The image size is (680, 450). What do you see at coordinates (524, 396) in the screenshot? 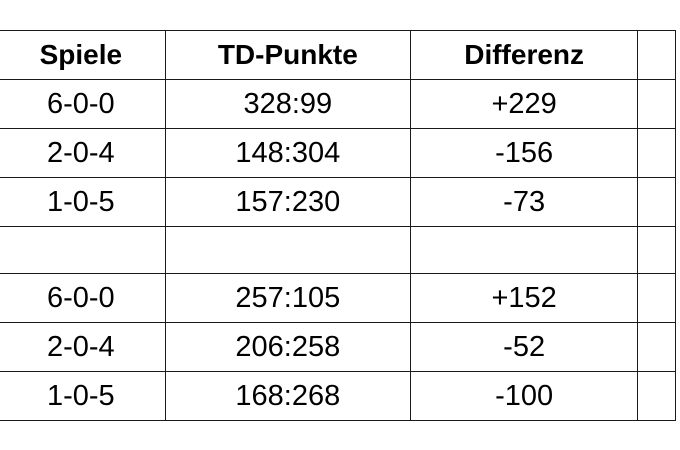
I see `cell-difference: -100` at bounding box center [524, 396].